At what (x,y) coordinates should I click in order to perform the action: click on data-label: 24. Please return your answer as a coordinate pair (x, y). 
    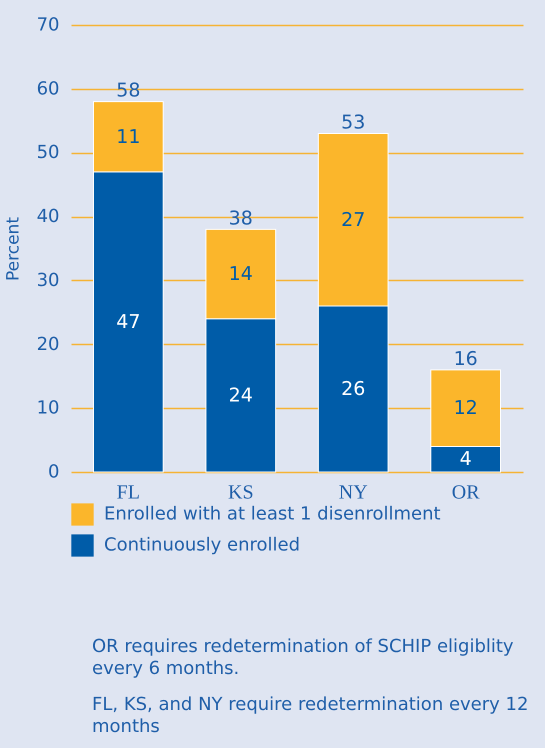
    Looking at the image, I should click on (240, 395).